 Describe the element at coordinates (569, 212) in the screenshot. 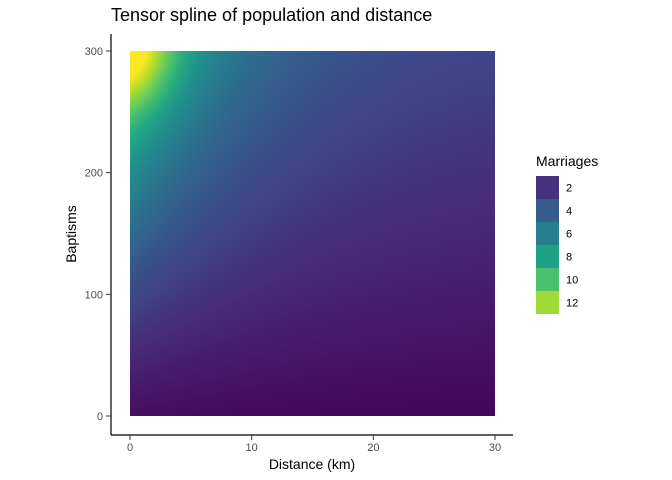

I see `legend-label: 4` at that location.